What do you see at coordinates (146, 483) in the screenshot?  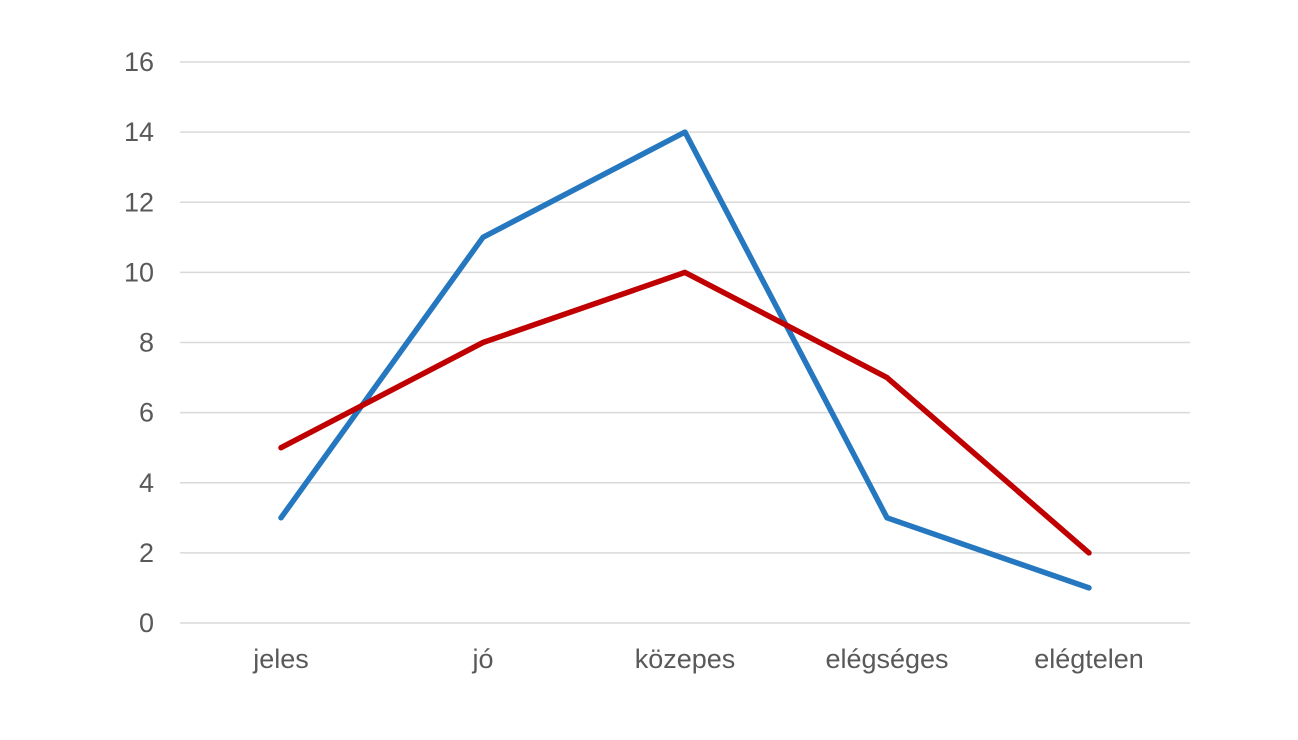 I see `y-tick-label: 4` at bounding box center [146, 483].